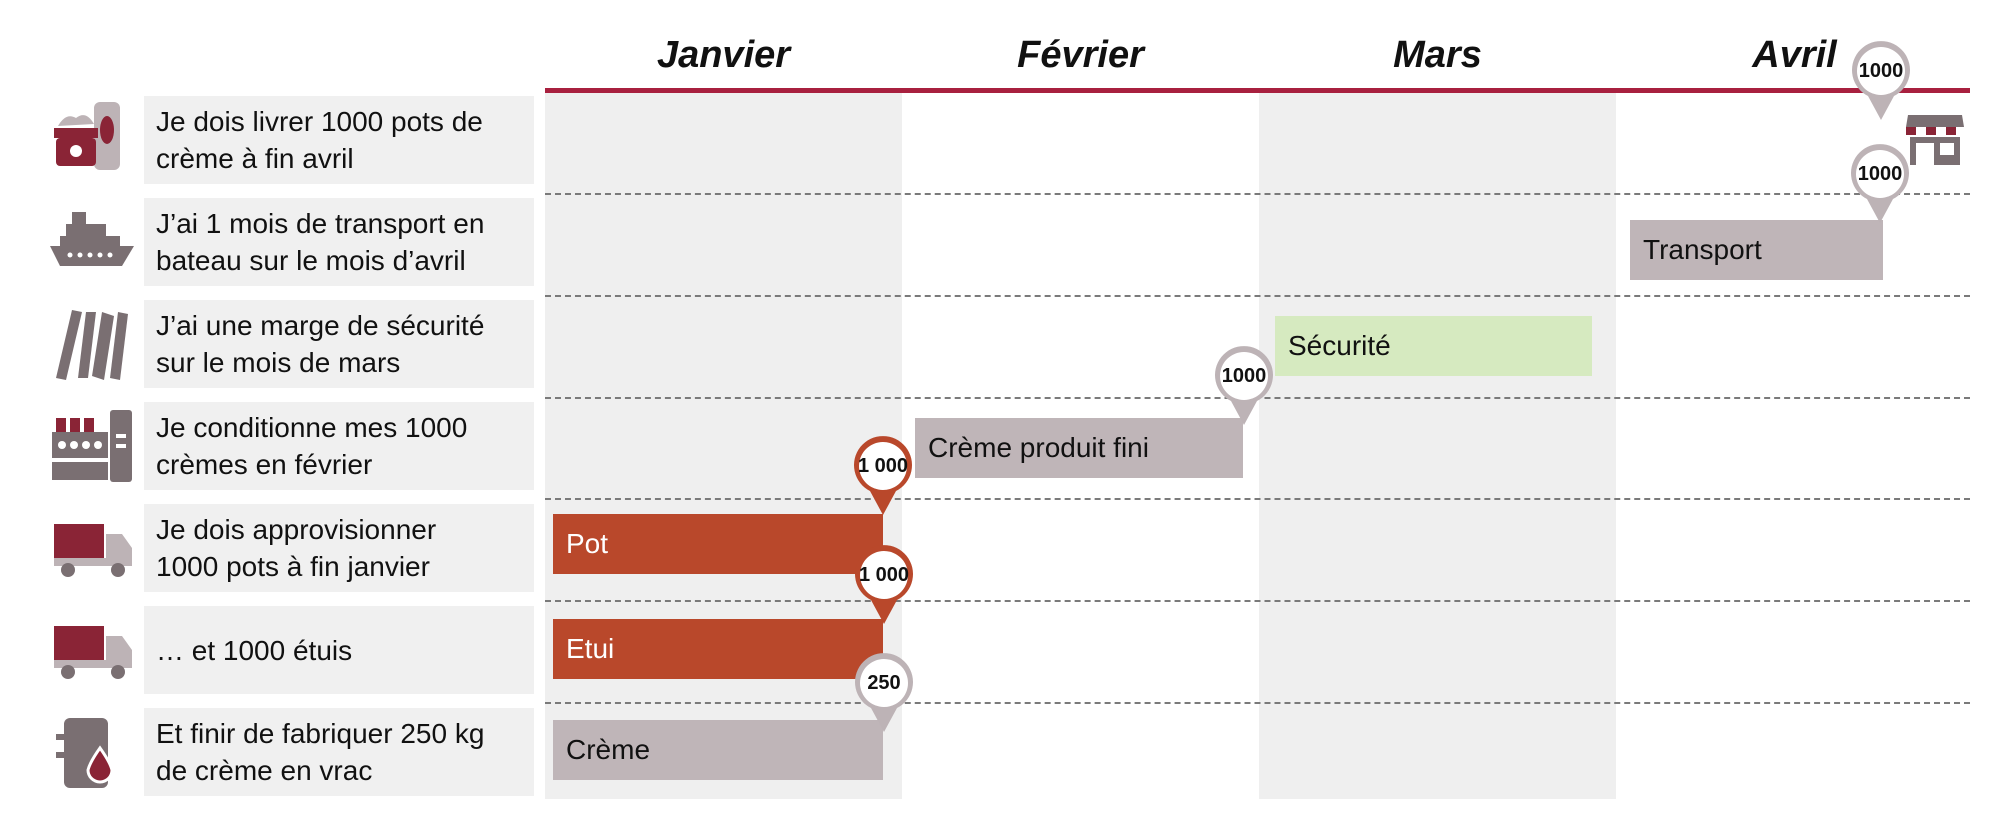 The image size is (2000, 837). I want to click on row-label-line: Je conditionne mes 1000, so click(312, 427).